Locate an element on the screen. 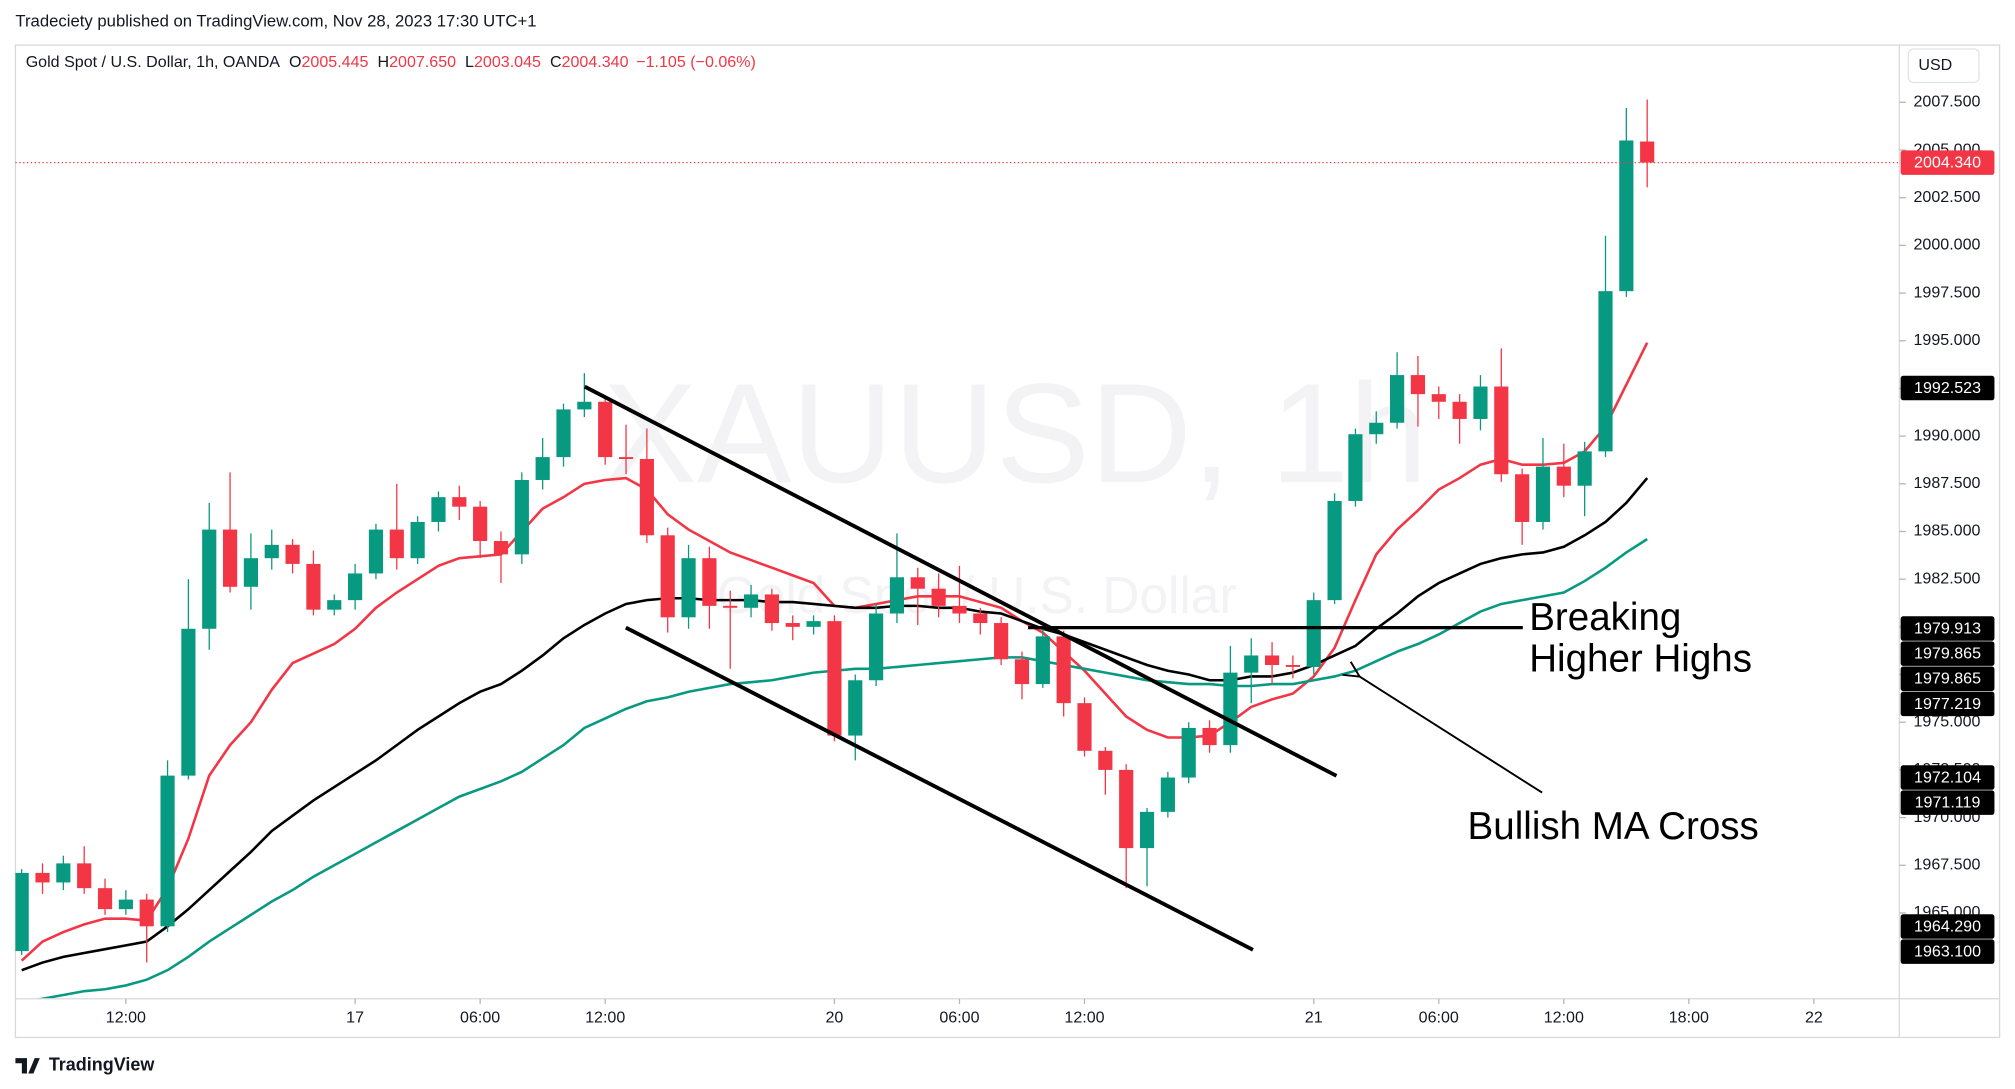 This screenshot has width=2015, height=1089. footer-logo: TradingView is located at coordinates (85, 1065).